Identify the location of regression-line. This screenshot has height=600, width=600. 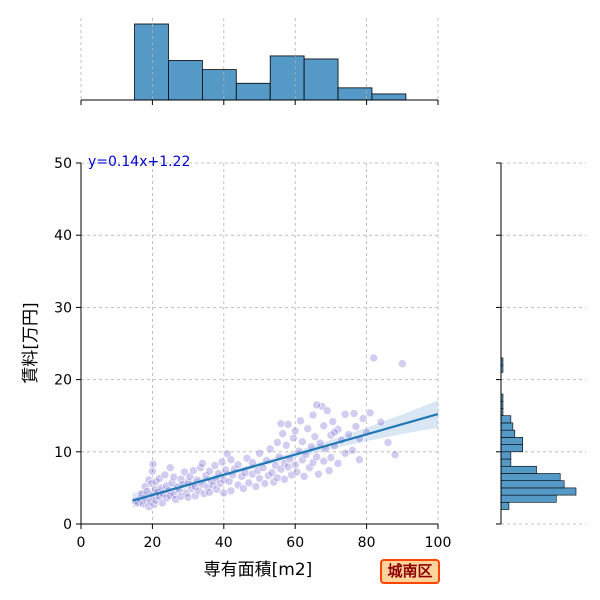
(285, 457).